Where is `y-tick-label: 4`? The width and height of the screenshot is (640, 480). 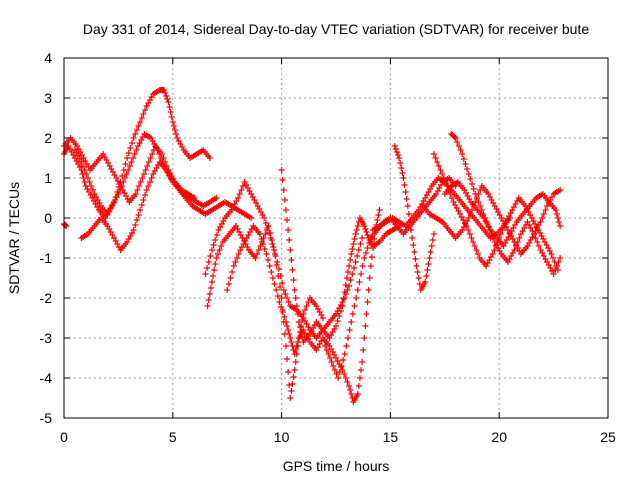
y-tick-label: 4 is located at coordinates (48, 58).